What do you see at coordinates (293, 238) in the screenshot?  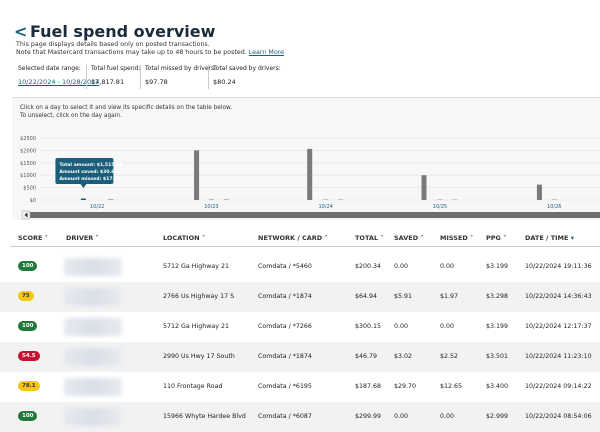 I see `column-header: NETWORK / CARD ˅` at bounding box center [293, 238].